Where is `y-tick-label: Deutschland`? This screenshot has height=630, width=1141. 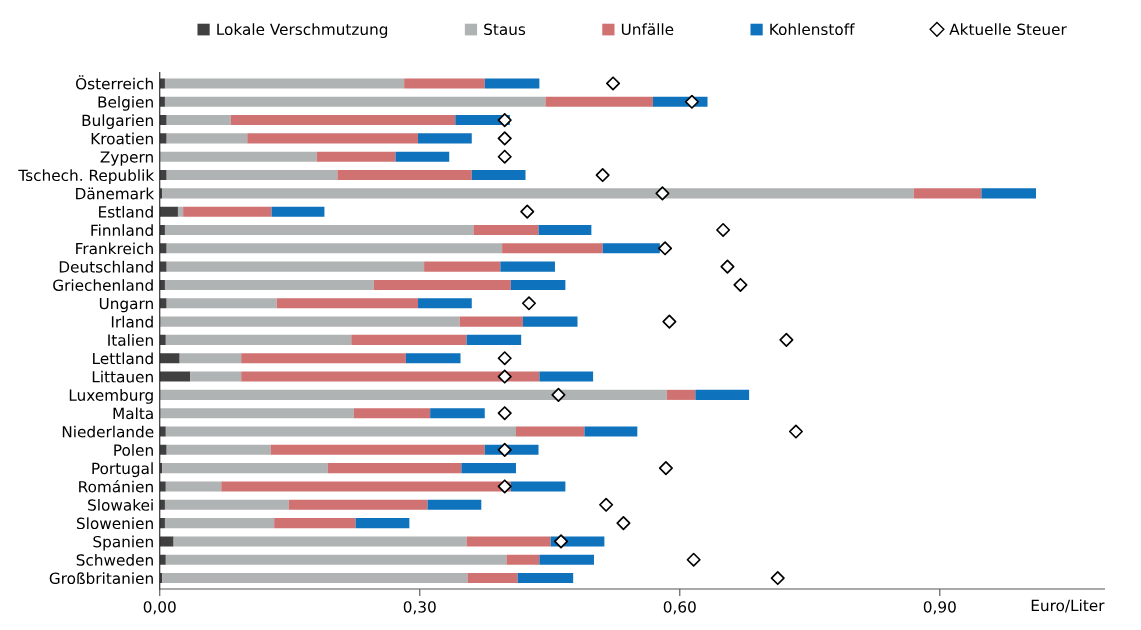
y-tick-label: Deutschland is located at coordinates (106, 266).